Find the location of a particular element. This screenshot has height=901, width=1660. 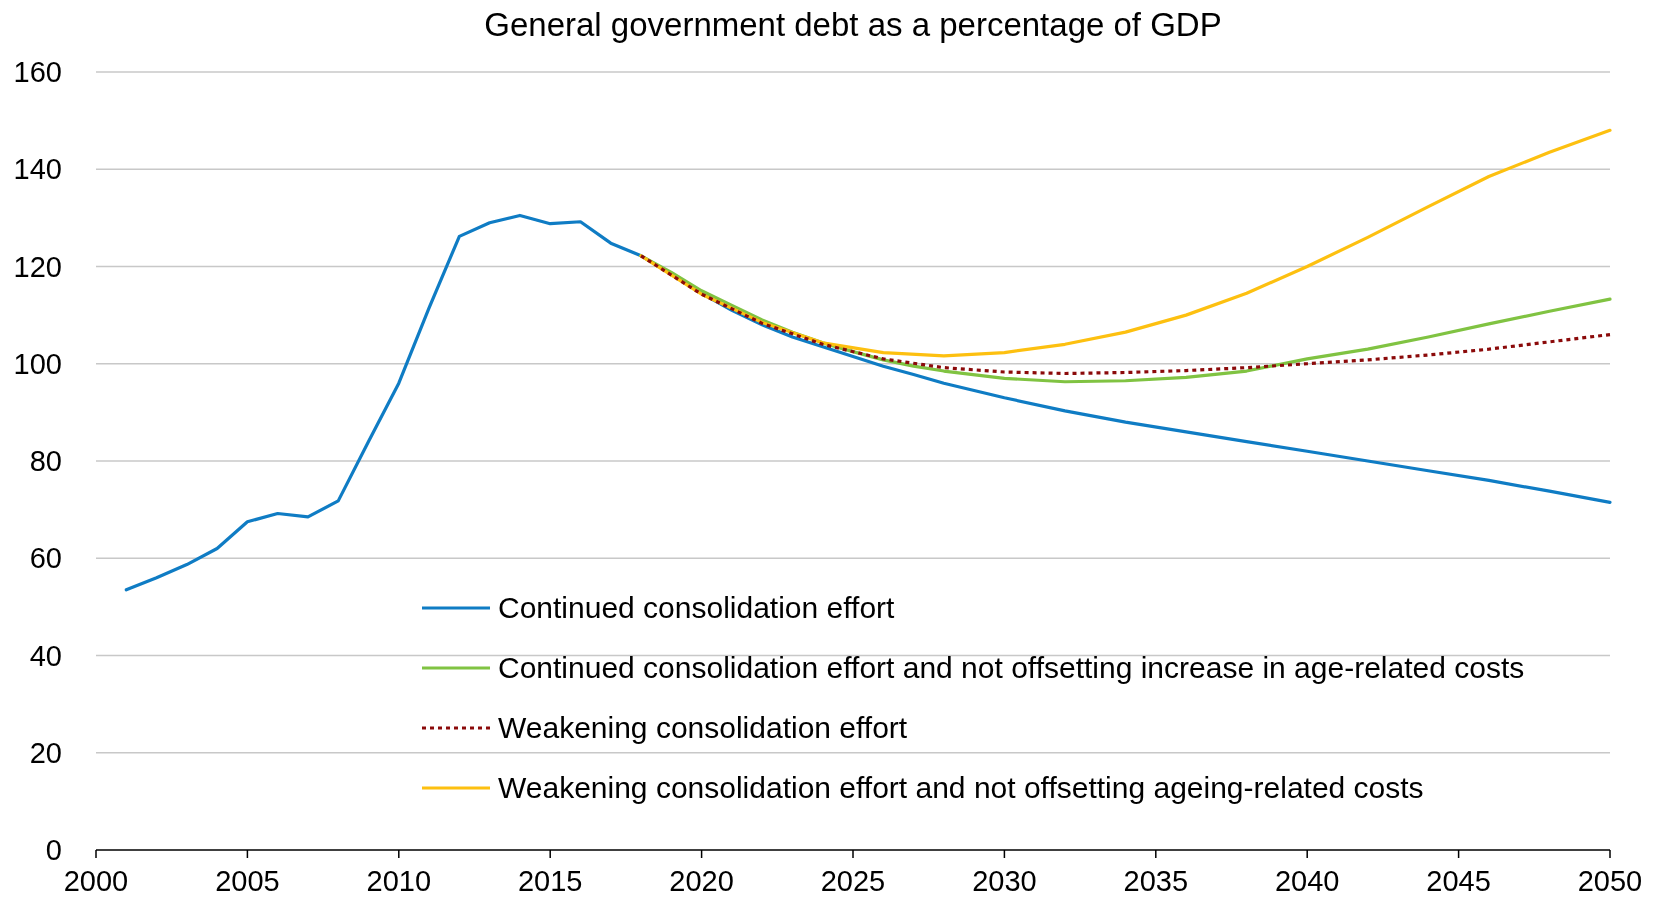

x-tick-label: 2005 is located at coordinates (247, 881).